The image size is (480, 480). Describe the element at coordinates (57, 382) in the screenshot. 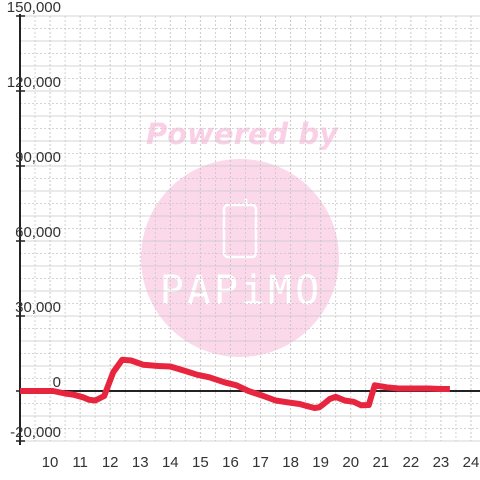

I see `y-tick-label: 0` at that location.